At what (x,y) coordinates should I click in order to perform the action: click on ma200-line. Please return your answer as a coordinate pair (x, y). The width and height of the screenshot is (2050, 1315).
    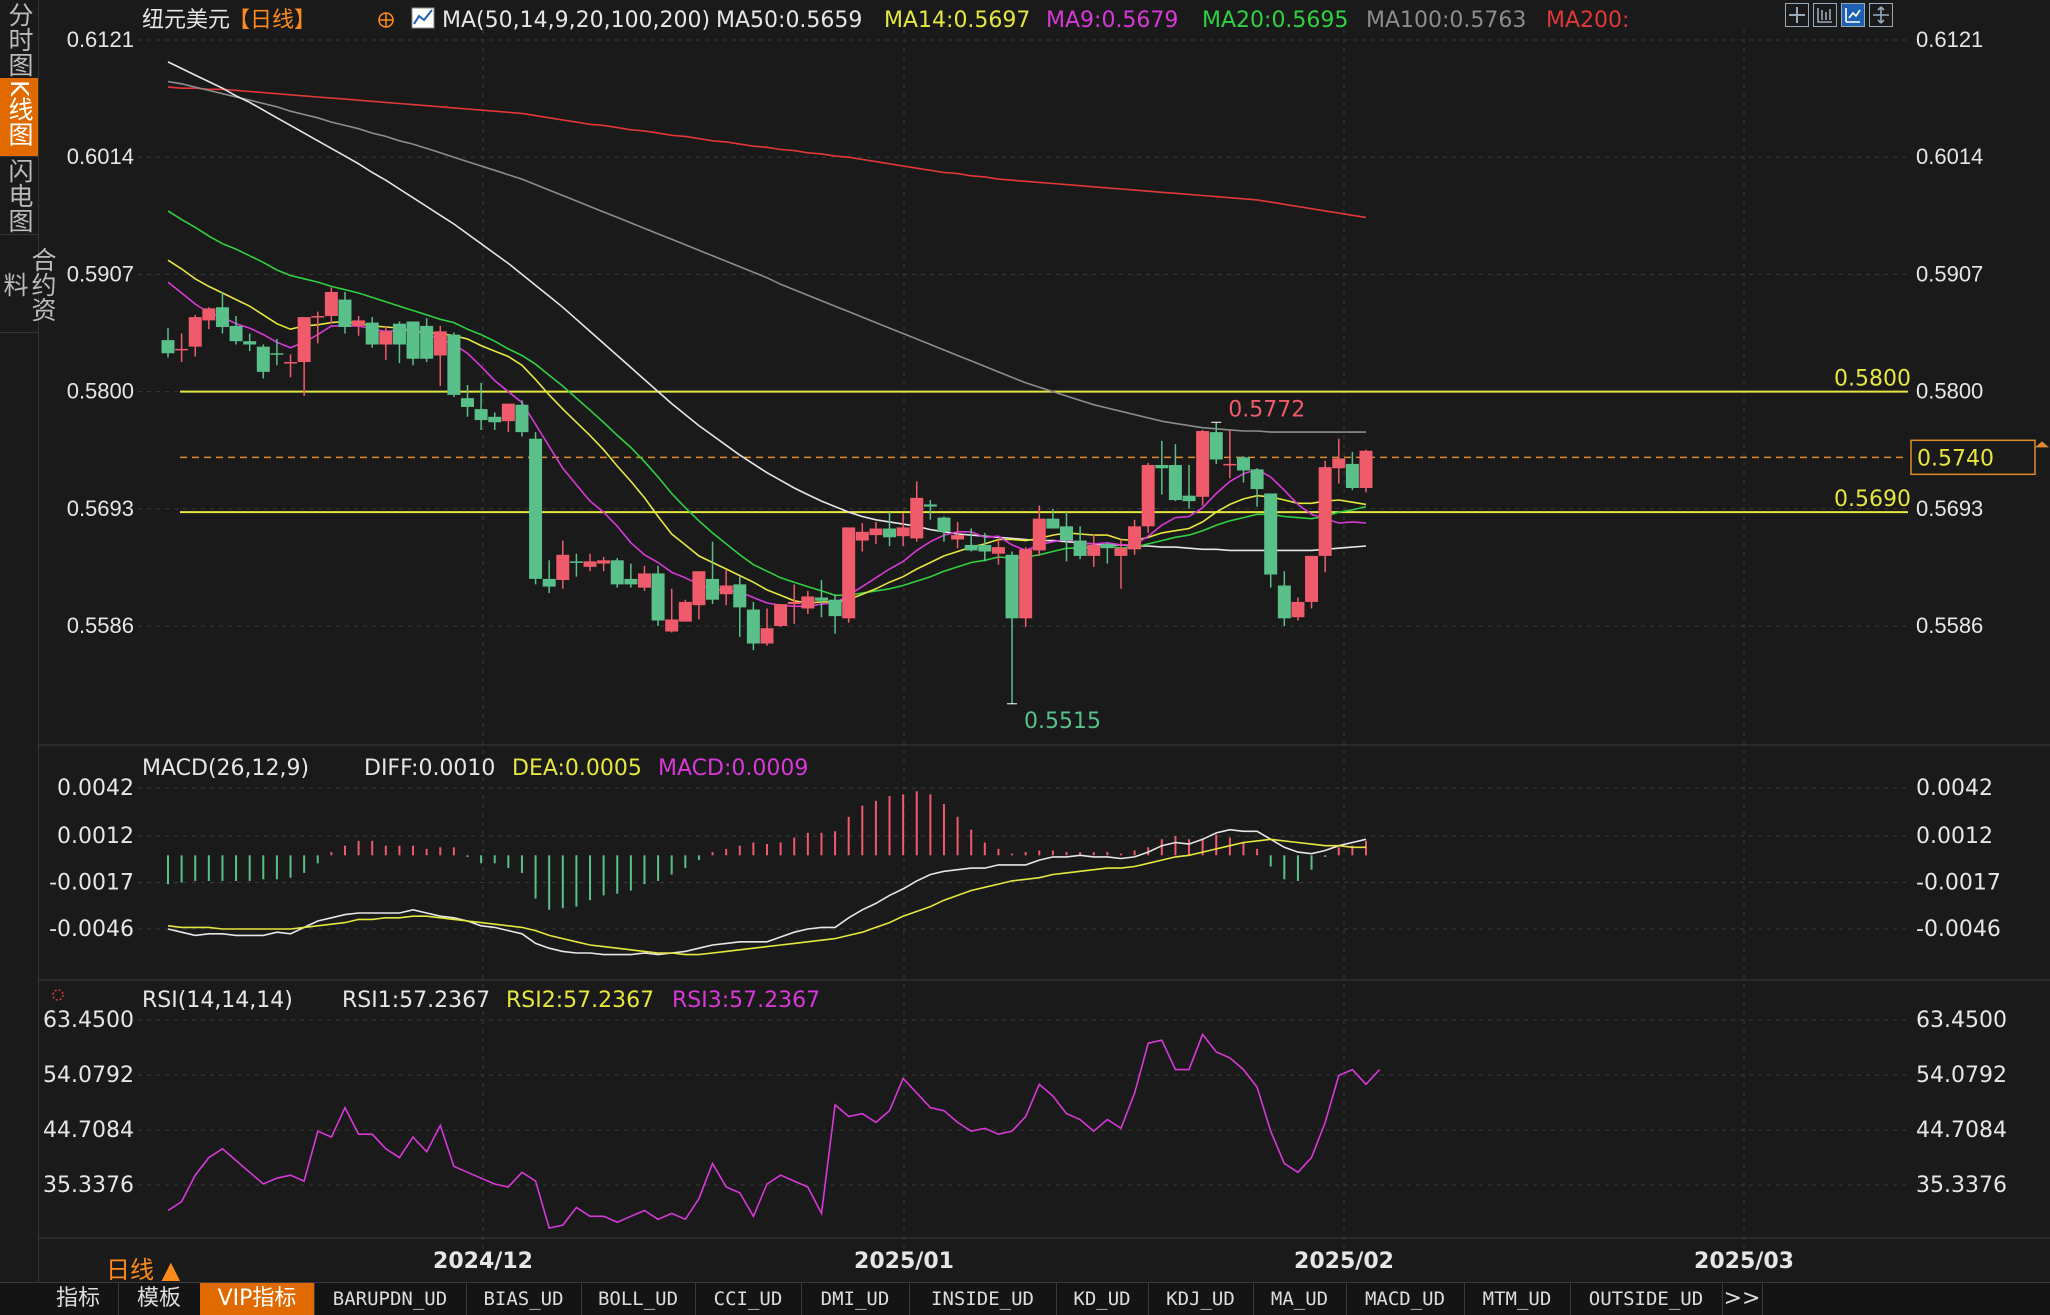
    Looking at the image, I should click on (767, 152).